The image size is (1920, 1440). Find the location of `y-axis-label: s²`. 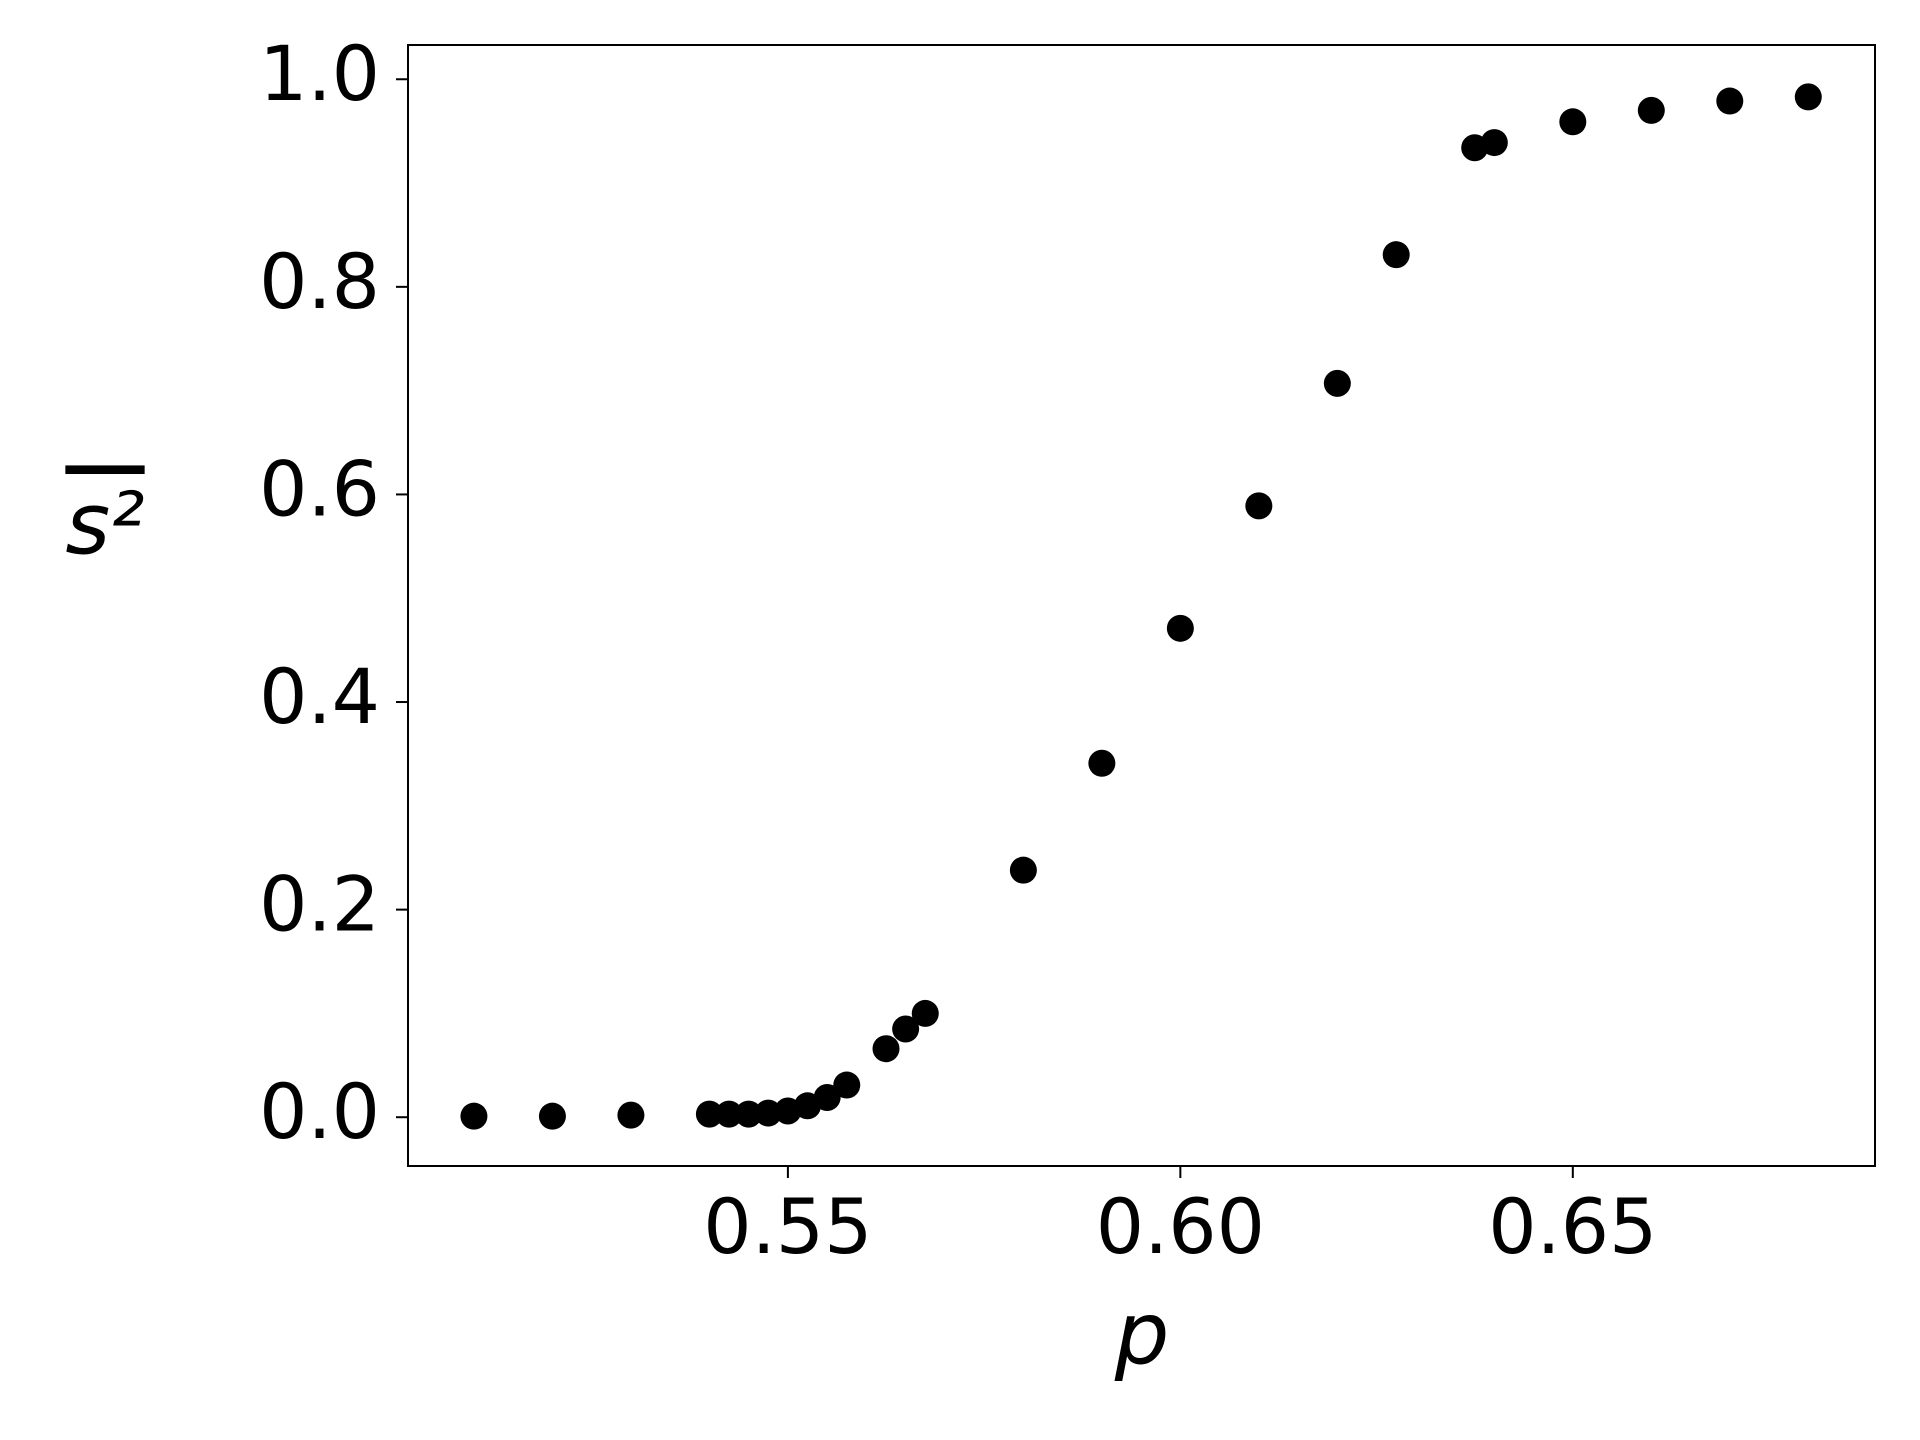

y-axis-label: s² is located at coordinates (104, 524).